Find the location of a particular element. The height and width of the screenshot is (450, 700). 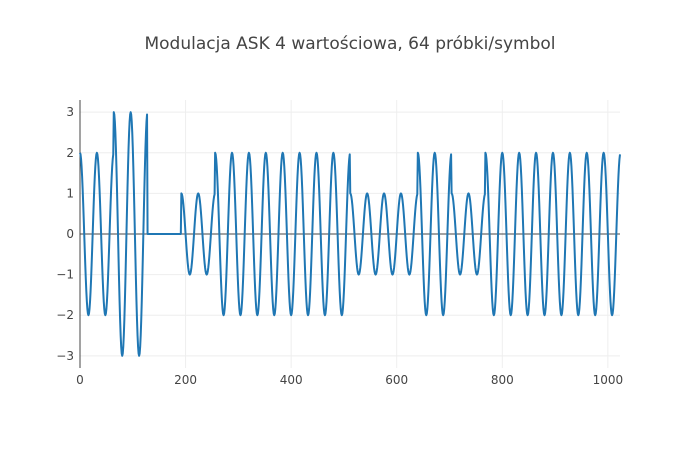

x-tick-label: 1000 is located at coordinates (608, 380).